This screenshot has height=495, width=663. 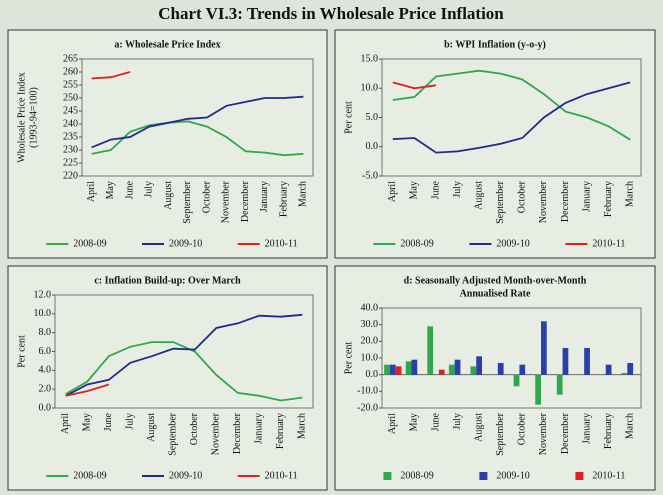 I want to click on y-tick-label: 220, so click(x=70, y=175).